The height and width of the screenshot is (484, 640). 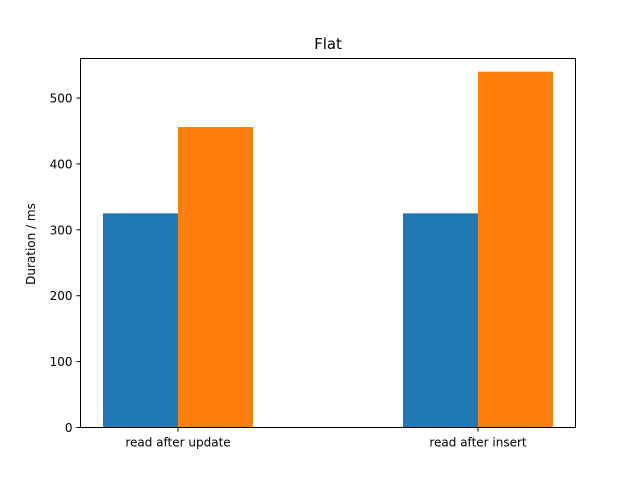 What do you see at coordinates (61, 230) in the screenshot?
I see `y-tick-label: 300` at bounding box center [61, 230].